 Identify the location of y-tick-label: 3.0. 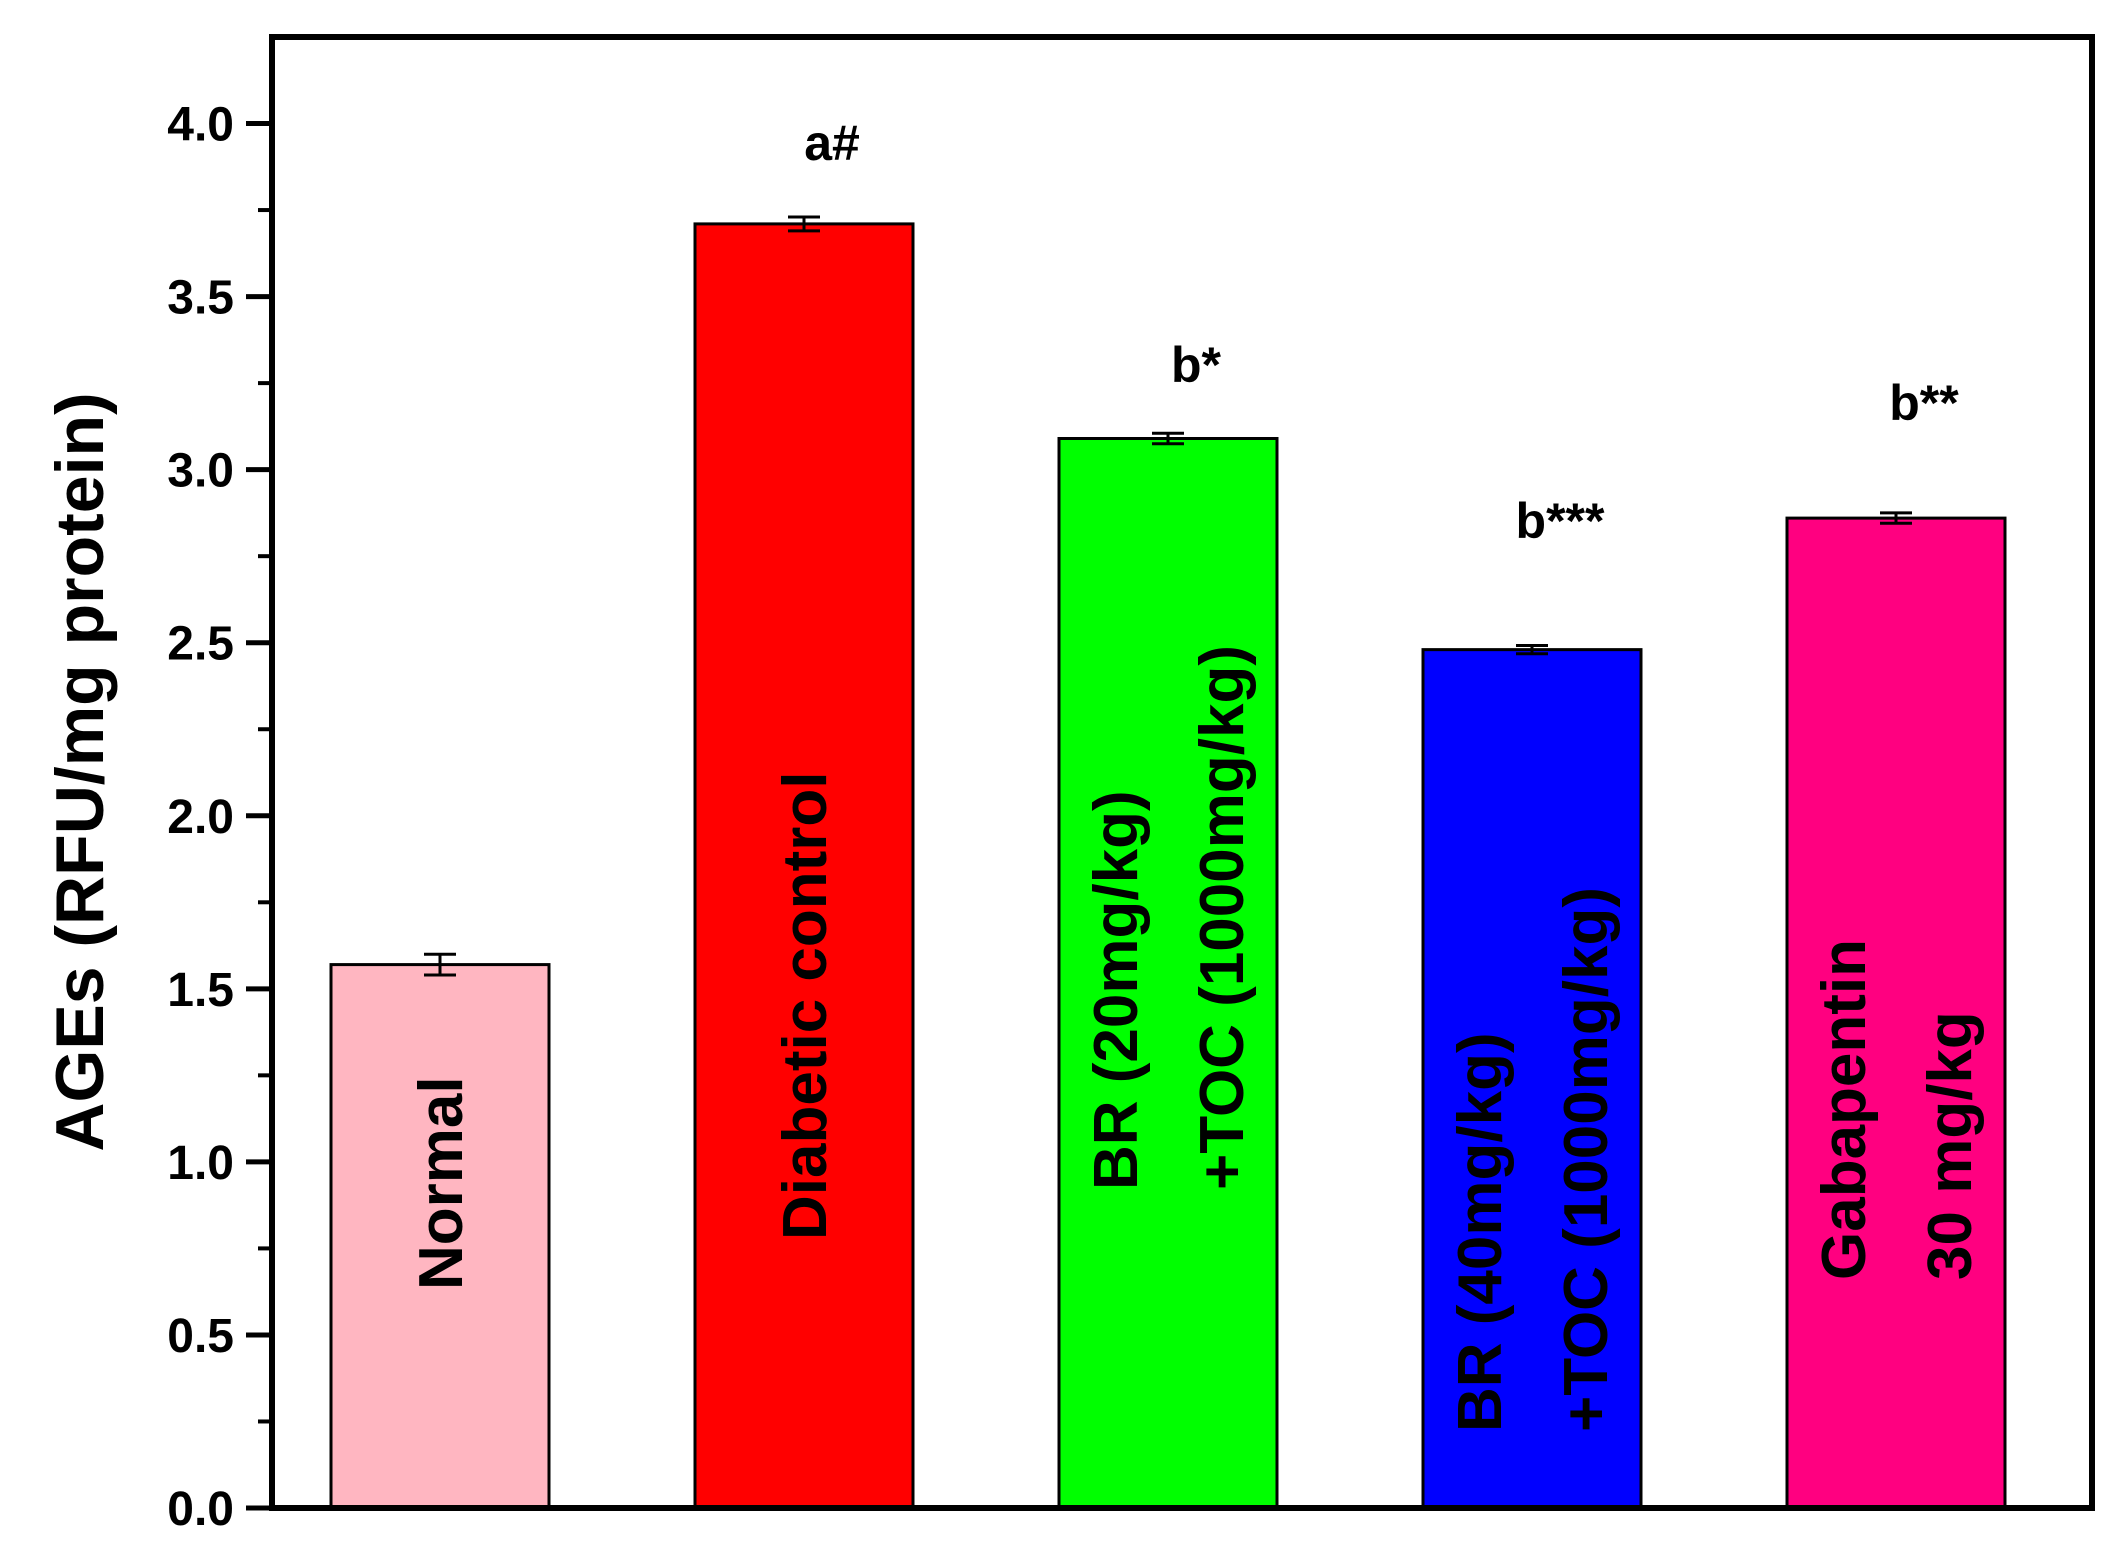
(200, 471).